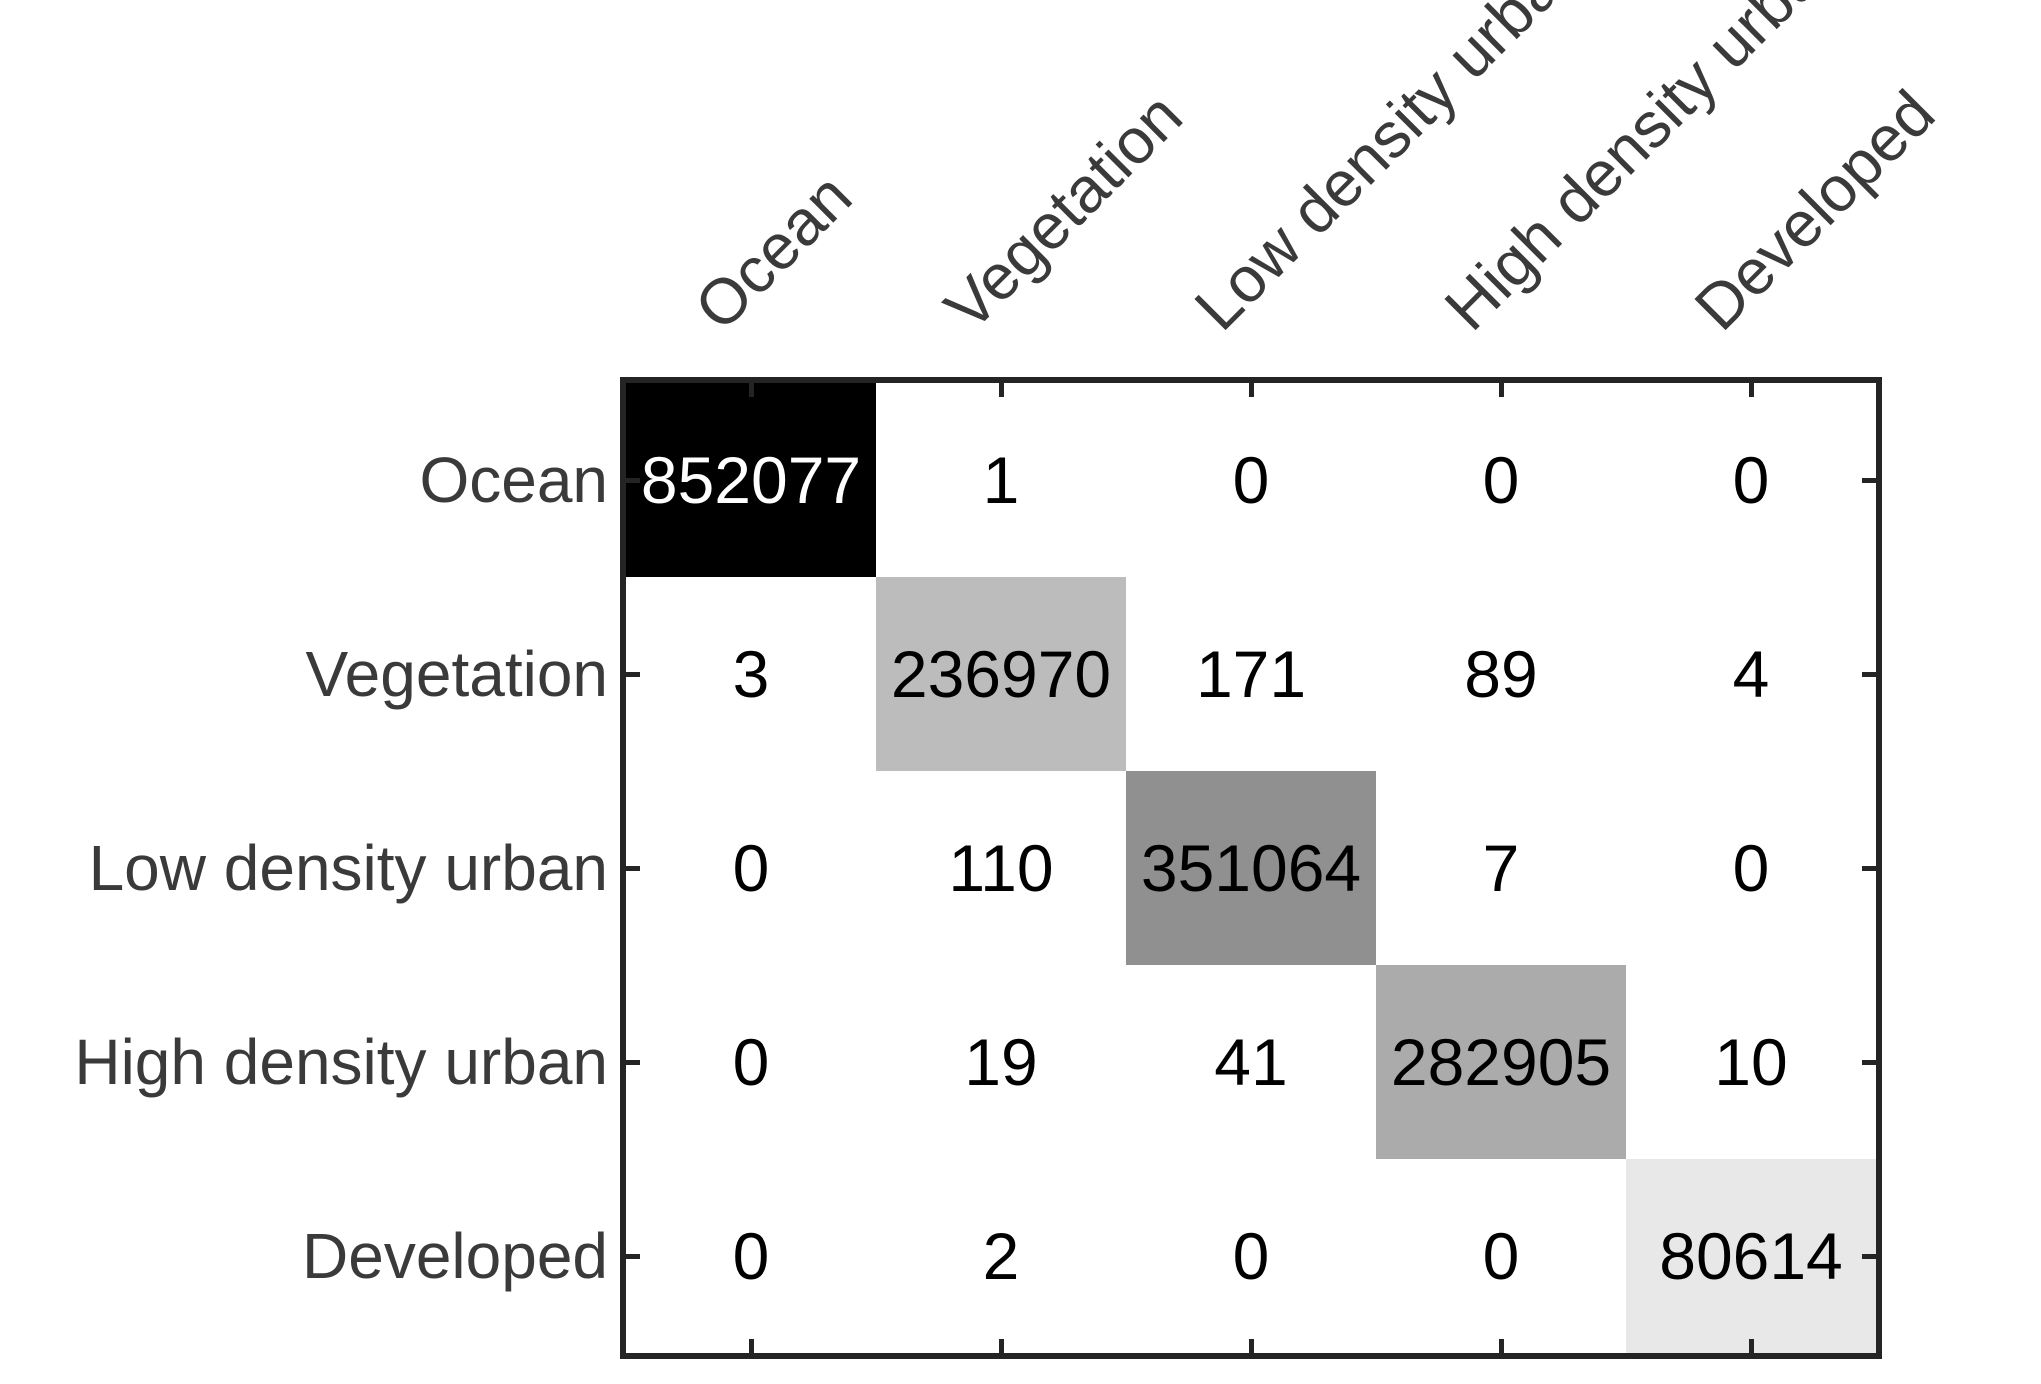 The image size is (2041, 1384). What do you see at coordinates (1063, 211) in the screenshot?
I see `column-label-text: Vegetation` at bounding box center [1063, 211].